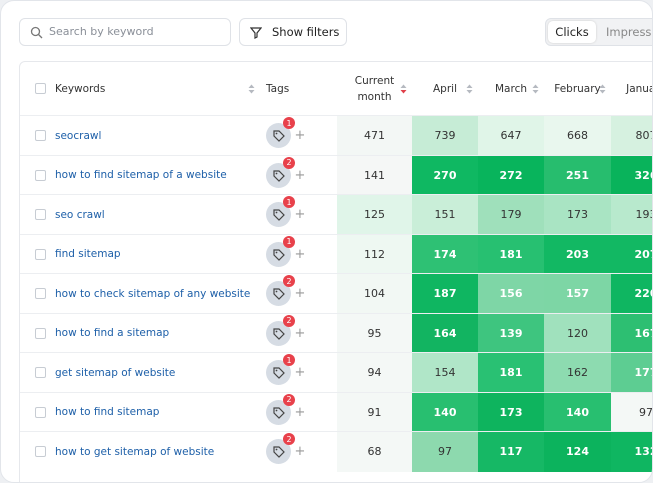 The image size is (653, 483). What do you see at coordinates (78, 135) in the screenshot?
I see `keyword-link: seocrawl` at bounding box center [78, 135].